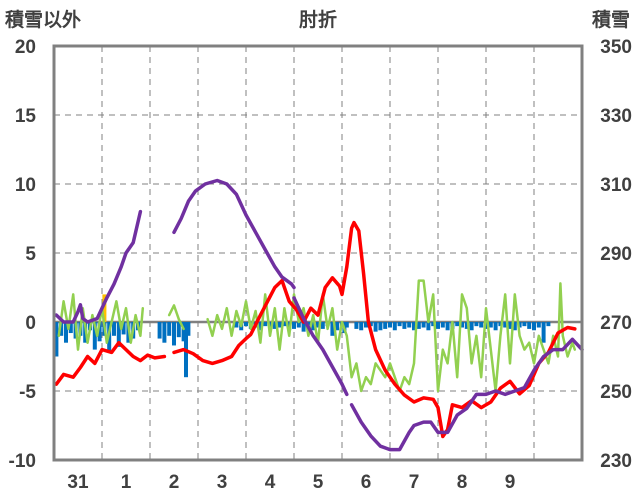  Describe the element at coordinates (318, 482) in the screenshot. I see `x-tick: 5` at that location.